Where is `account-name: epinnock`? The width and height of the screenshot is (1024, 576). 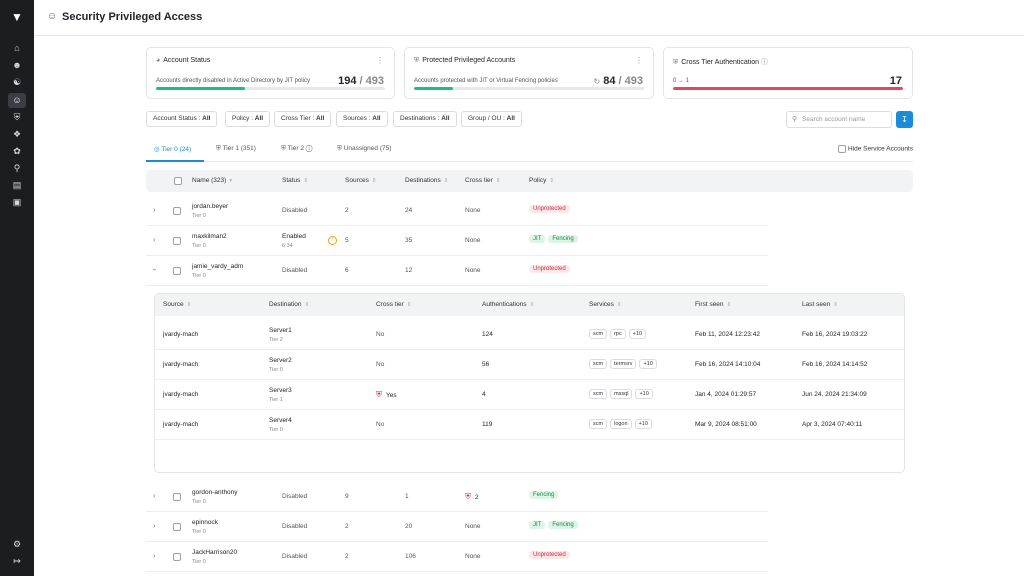 account-name: epinnock is located at coordinates (205, 522).